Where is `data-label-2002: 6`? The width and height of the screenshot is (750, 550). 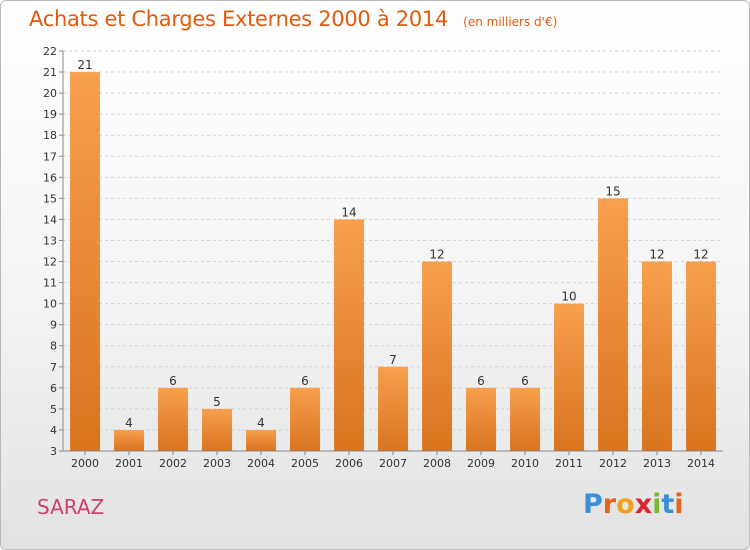
data-label-2002: 6 is located at coordinates (173, 381).